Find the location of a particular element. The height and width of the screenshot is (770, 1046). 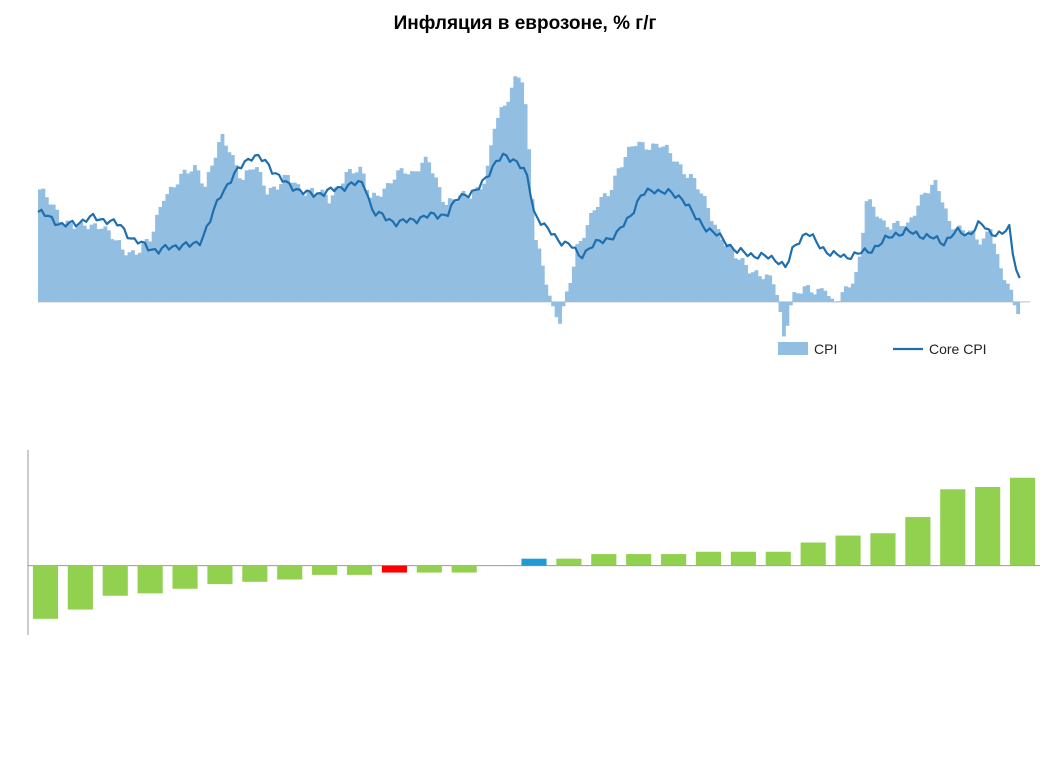

legend: CPI Core CPI is located at coordinates (882, 349).